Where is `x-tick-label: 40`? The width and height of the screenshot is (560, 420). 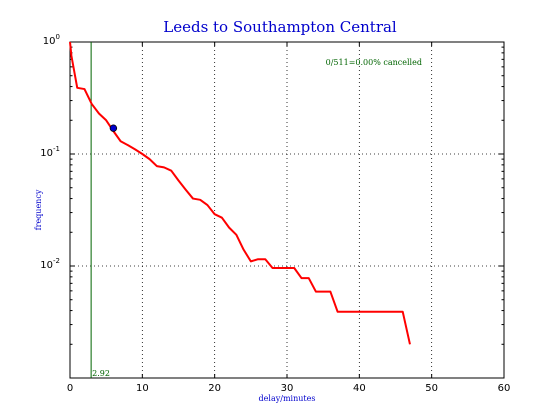
x-tick-label: 40 is located at coordinates (359, 388).